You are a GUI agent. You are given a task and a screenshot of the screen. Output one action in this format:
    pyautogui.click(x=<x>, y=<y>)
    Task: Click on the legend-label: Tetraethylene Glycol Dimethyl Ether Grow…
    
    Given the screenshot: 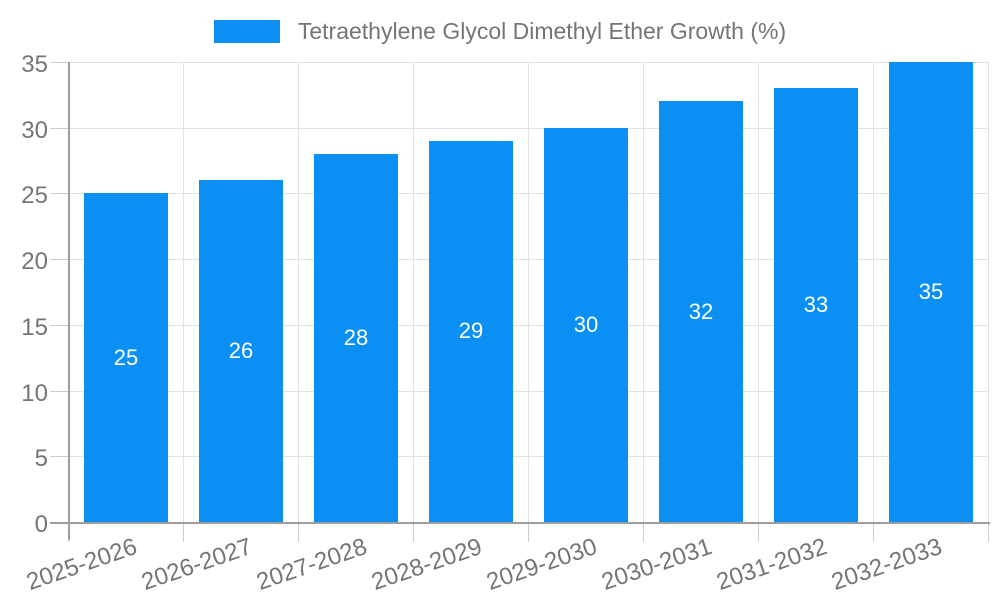 What is the action you would take?
    pyautogui.click(x=542, y=31)
    